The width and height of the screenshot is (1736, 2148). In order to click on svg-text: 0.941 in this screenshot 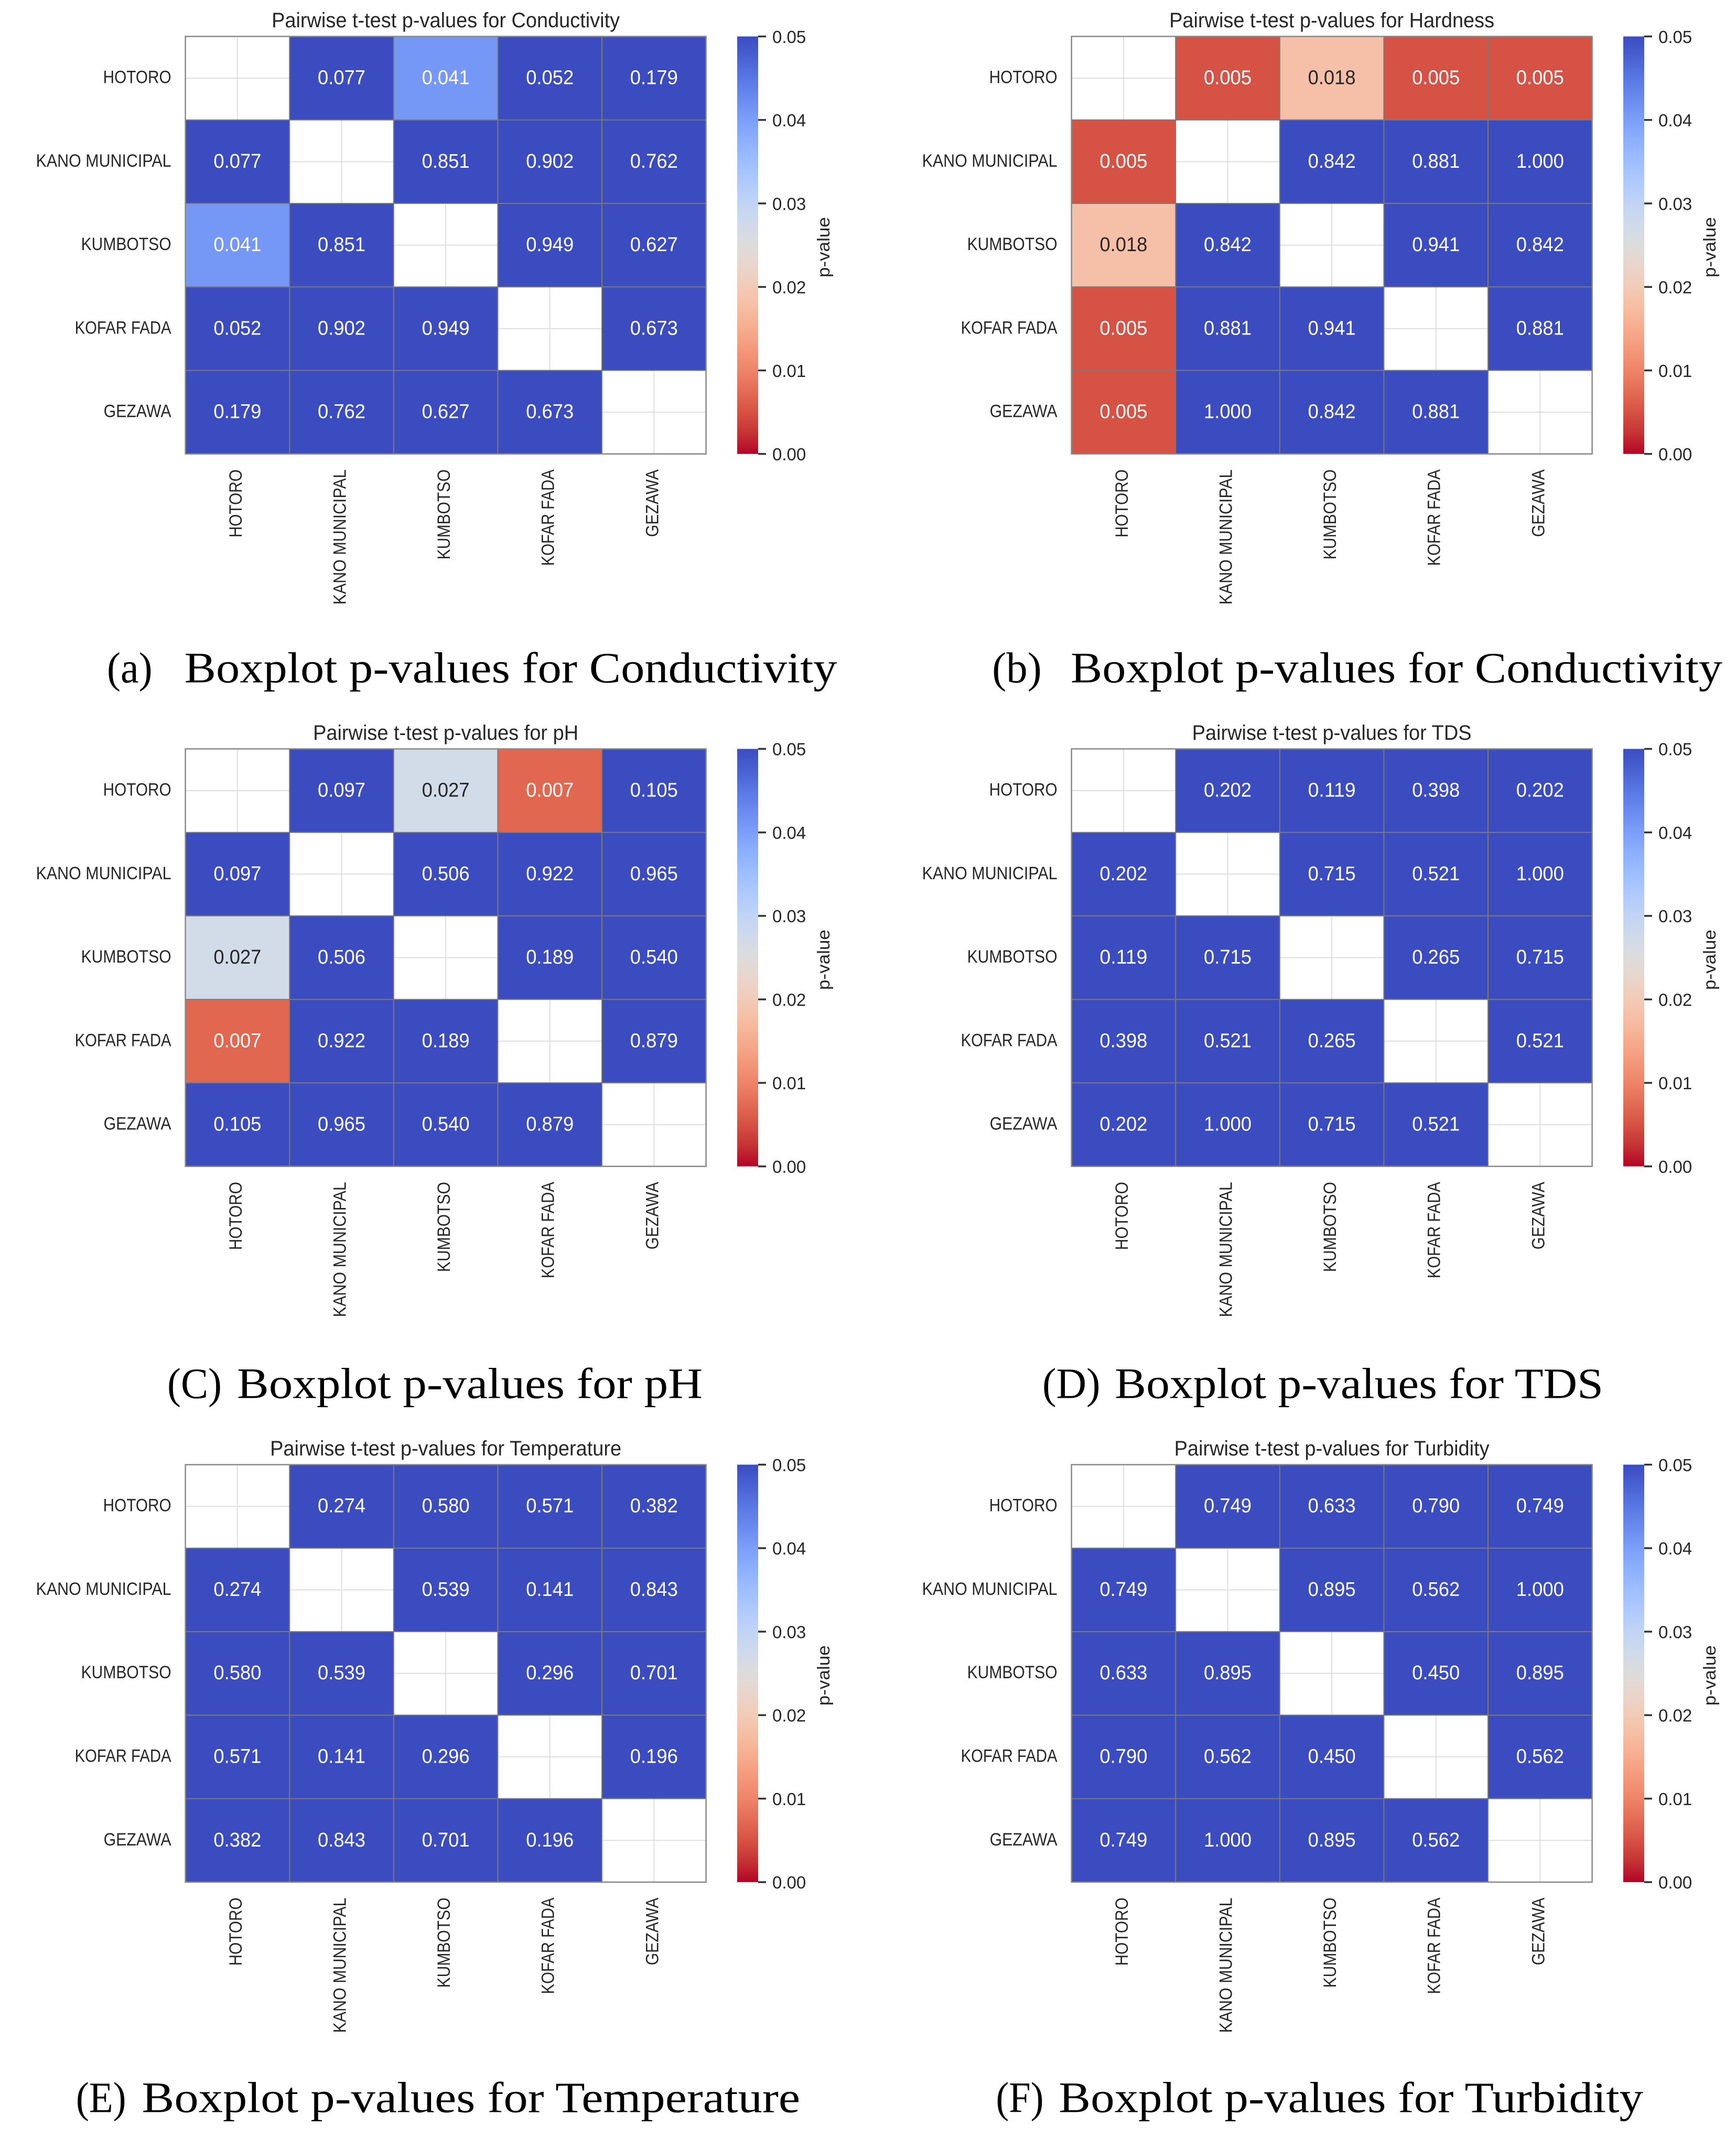, I will do `click(1436, 245)`.